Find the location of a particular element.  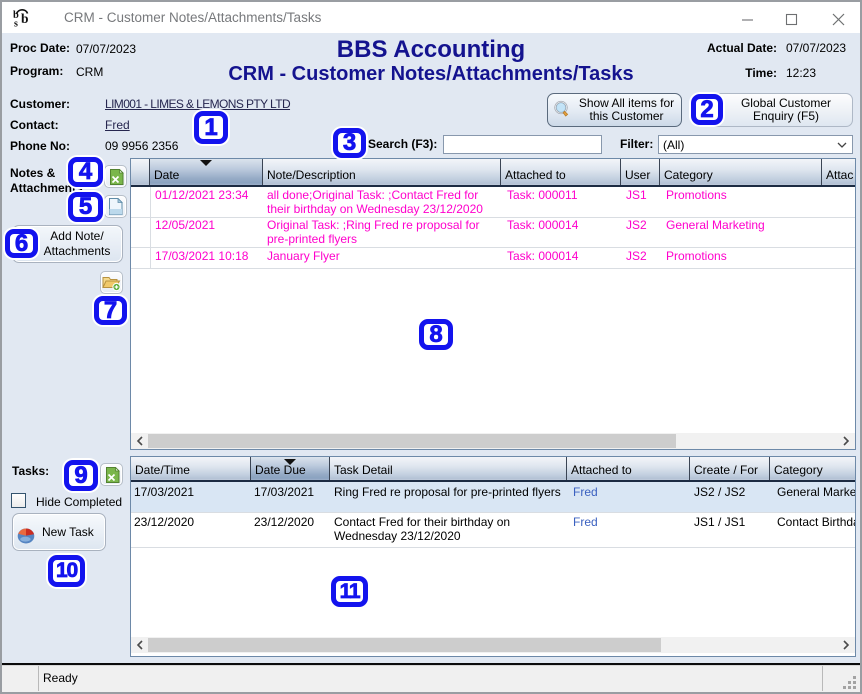

svg-text: s is located at coordinates (16, 24).